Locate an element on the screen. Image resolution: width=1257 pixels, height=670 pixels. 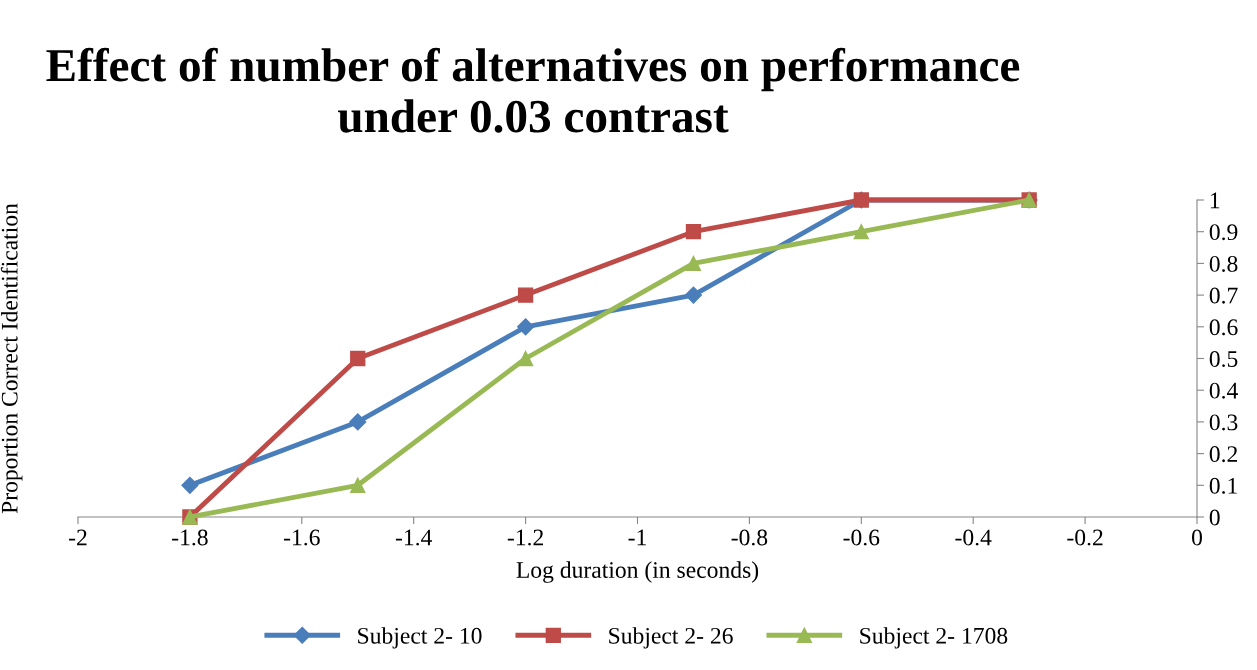
y-tick-label: 0 is located at coordinates (1214, 517).